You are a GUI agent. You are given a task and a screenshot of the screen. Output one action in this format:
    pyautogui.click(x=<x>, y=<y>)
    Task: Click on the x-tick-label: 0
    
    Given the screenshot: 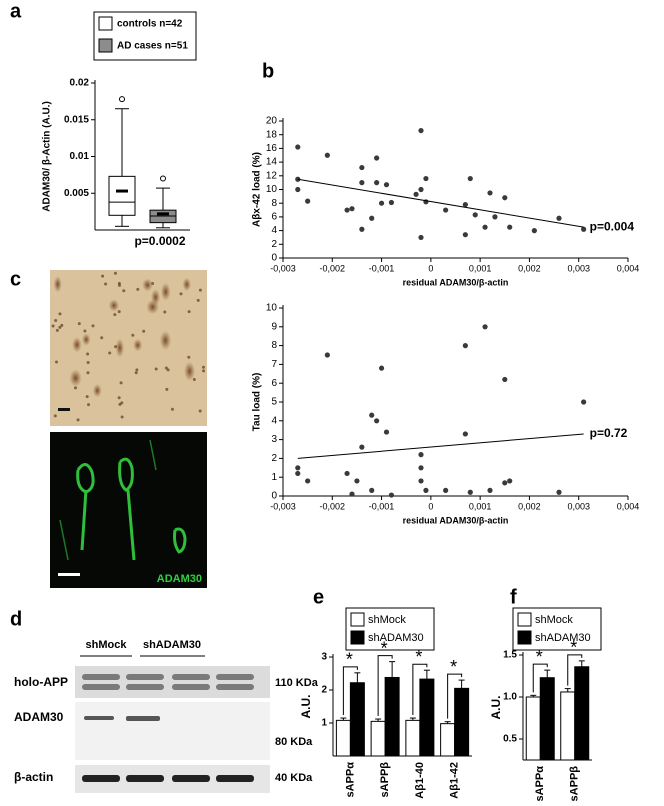 What is the action you would take?
    pyautogui.click(x=430, y=268)
    